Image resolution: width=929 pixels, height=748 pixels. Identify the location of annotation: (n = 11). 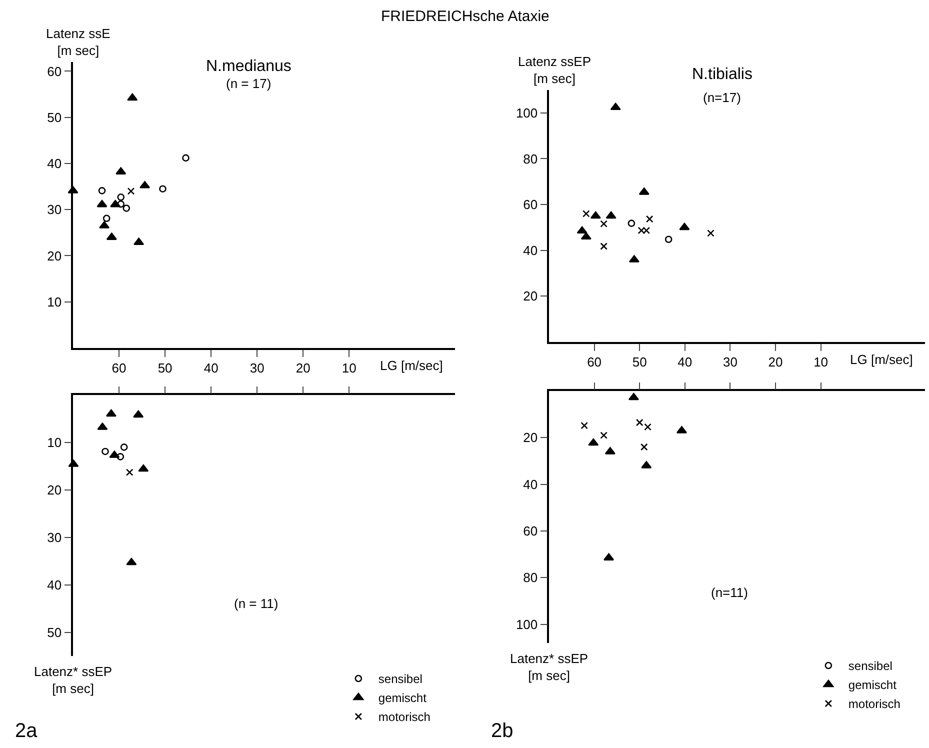
(256, 603).